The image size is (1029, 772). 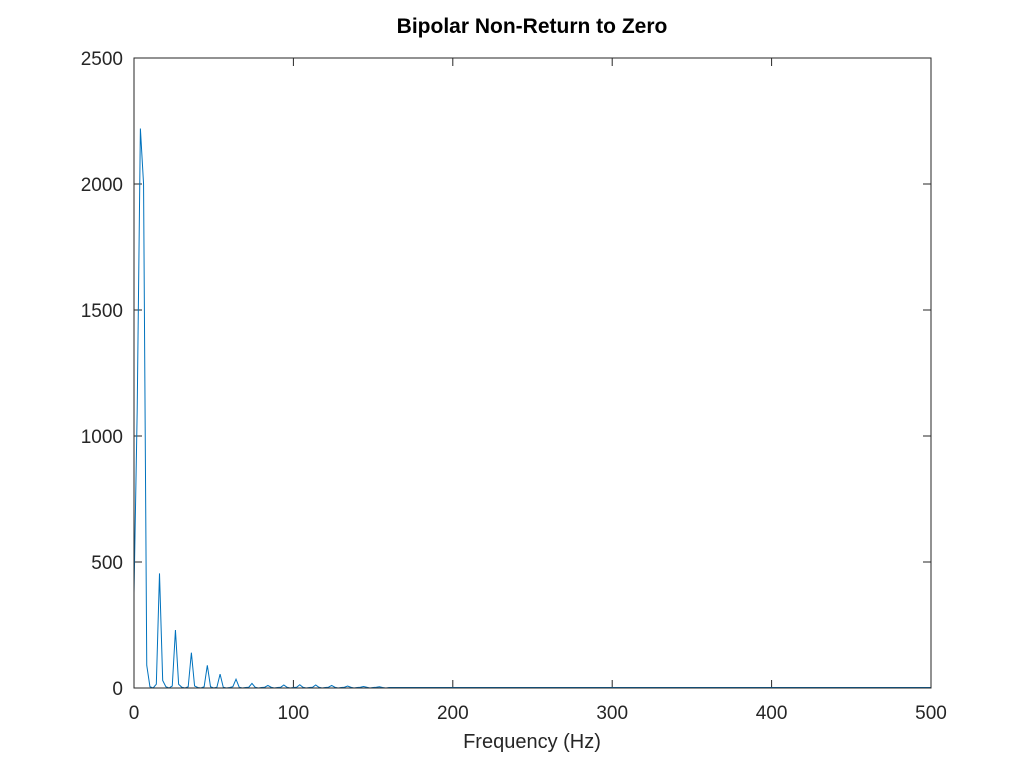 What do you see at coordinates (532, 26) in the screenshot?
I see `chart-title: Bipolar Non-Return to Zero` at bounding box center [532, 26].